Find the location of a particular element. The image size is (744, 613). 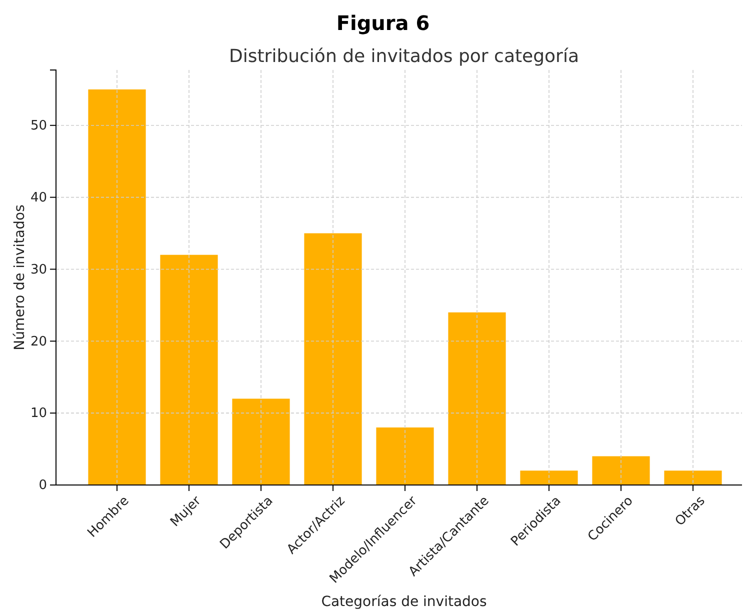

x-axis-title: Categorías de invitados is located at coordinates (404, 602).